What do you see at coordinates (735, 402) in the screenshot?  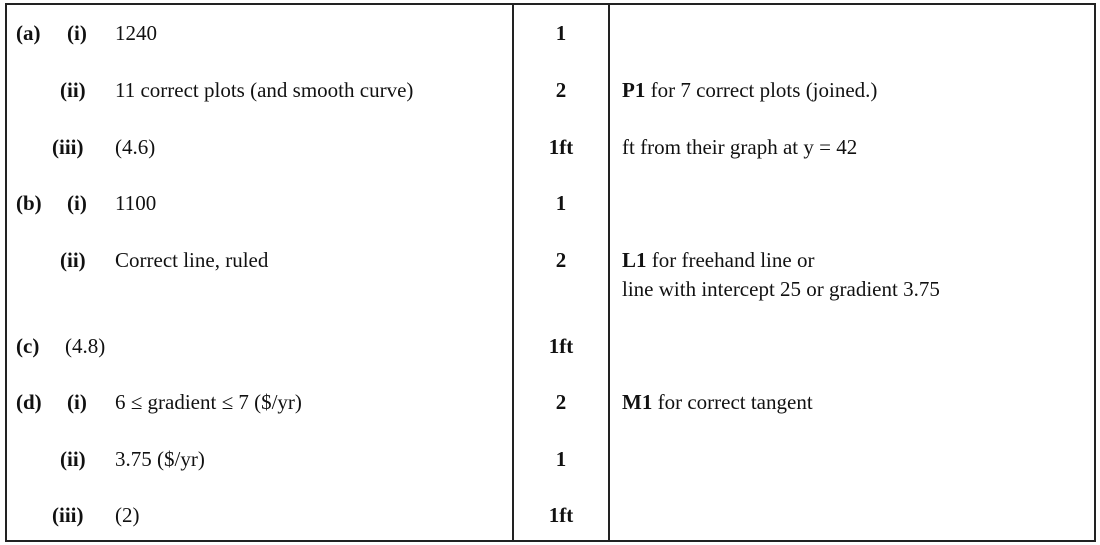 I see `note-text: for correct tangent` at bounding box center [735, 402].